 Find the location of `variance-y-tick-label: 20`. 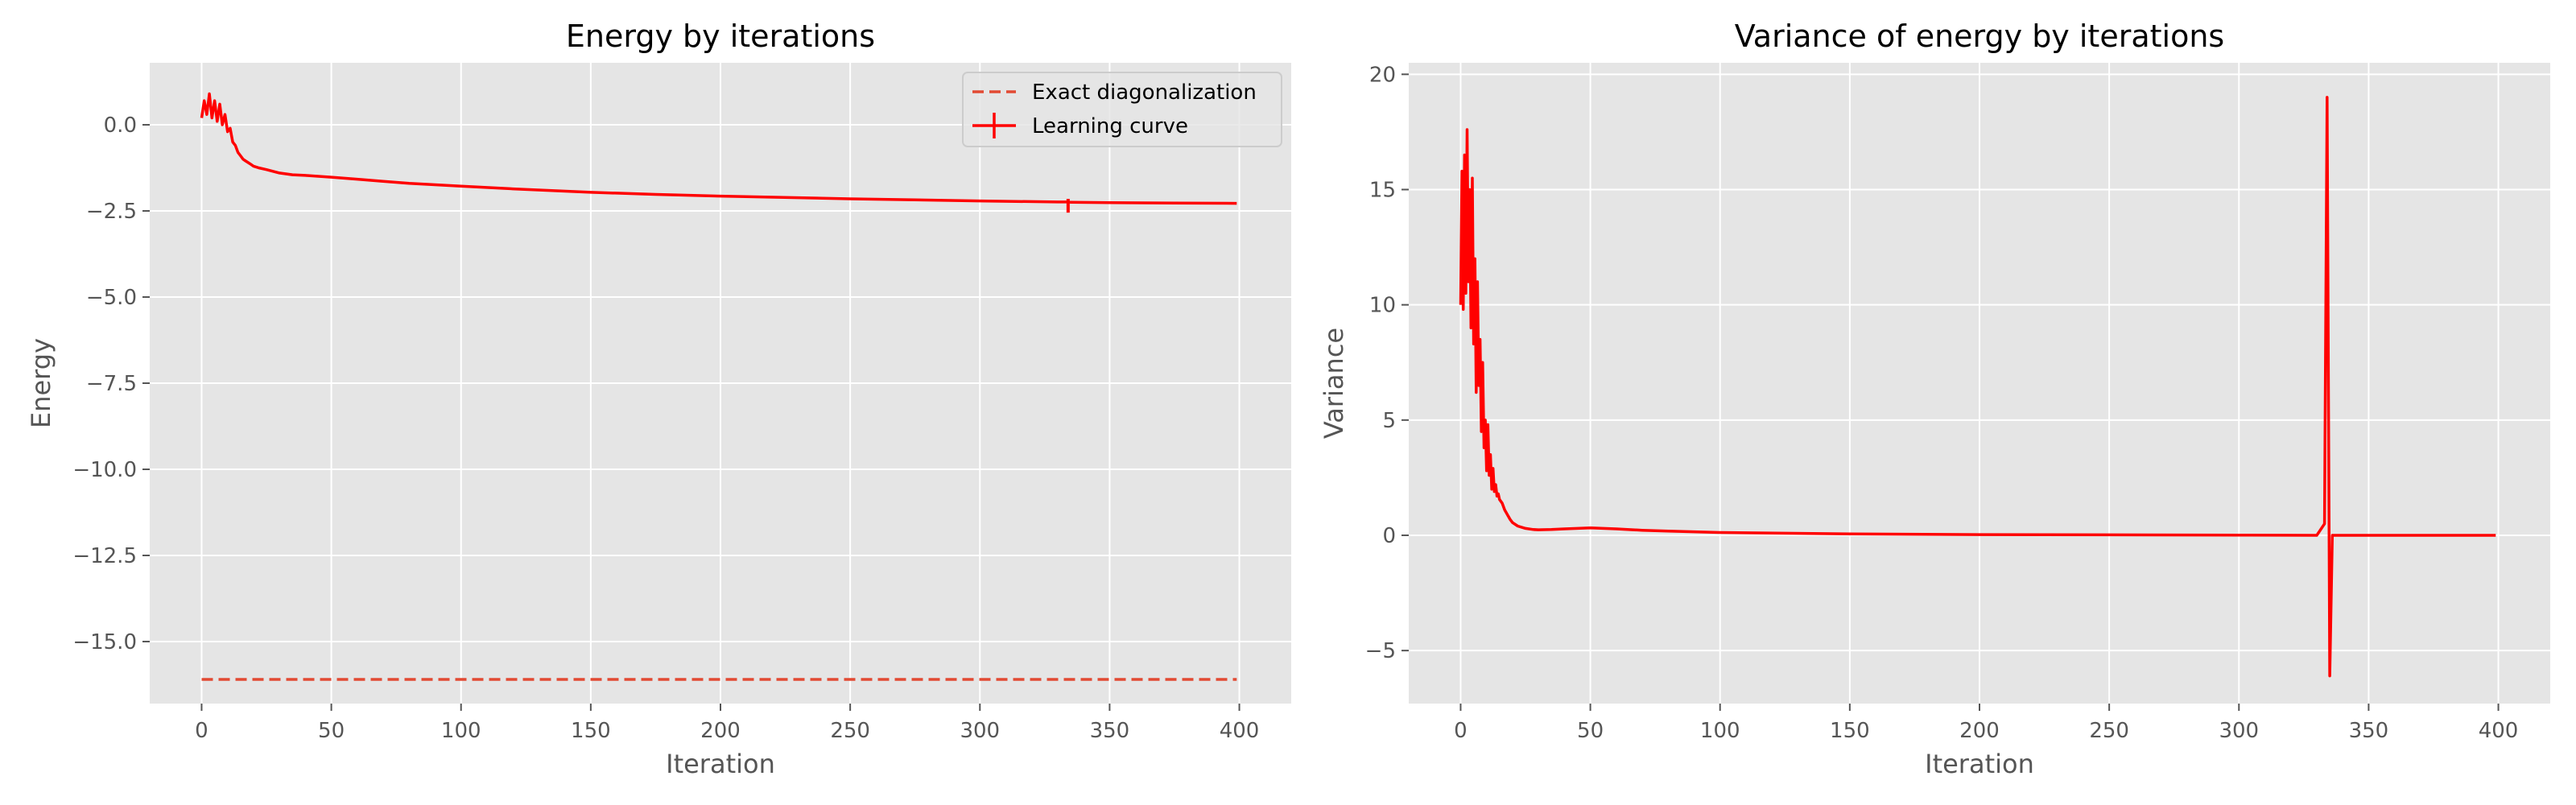

variance-y-tick-label: 20 is located at coordinates (1382, 75).